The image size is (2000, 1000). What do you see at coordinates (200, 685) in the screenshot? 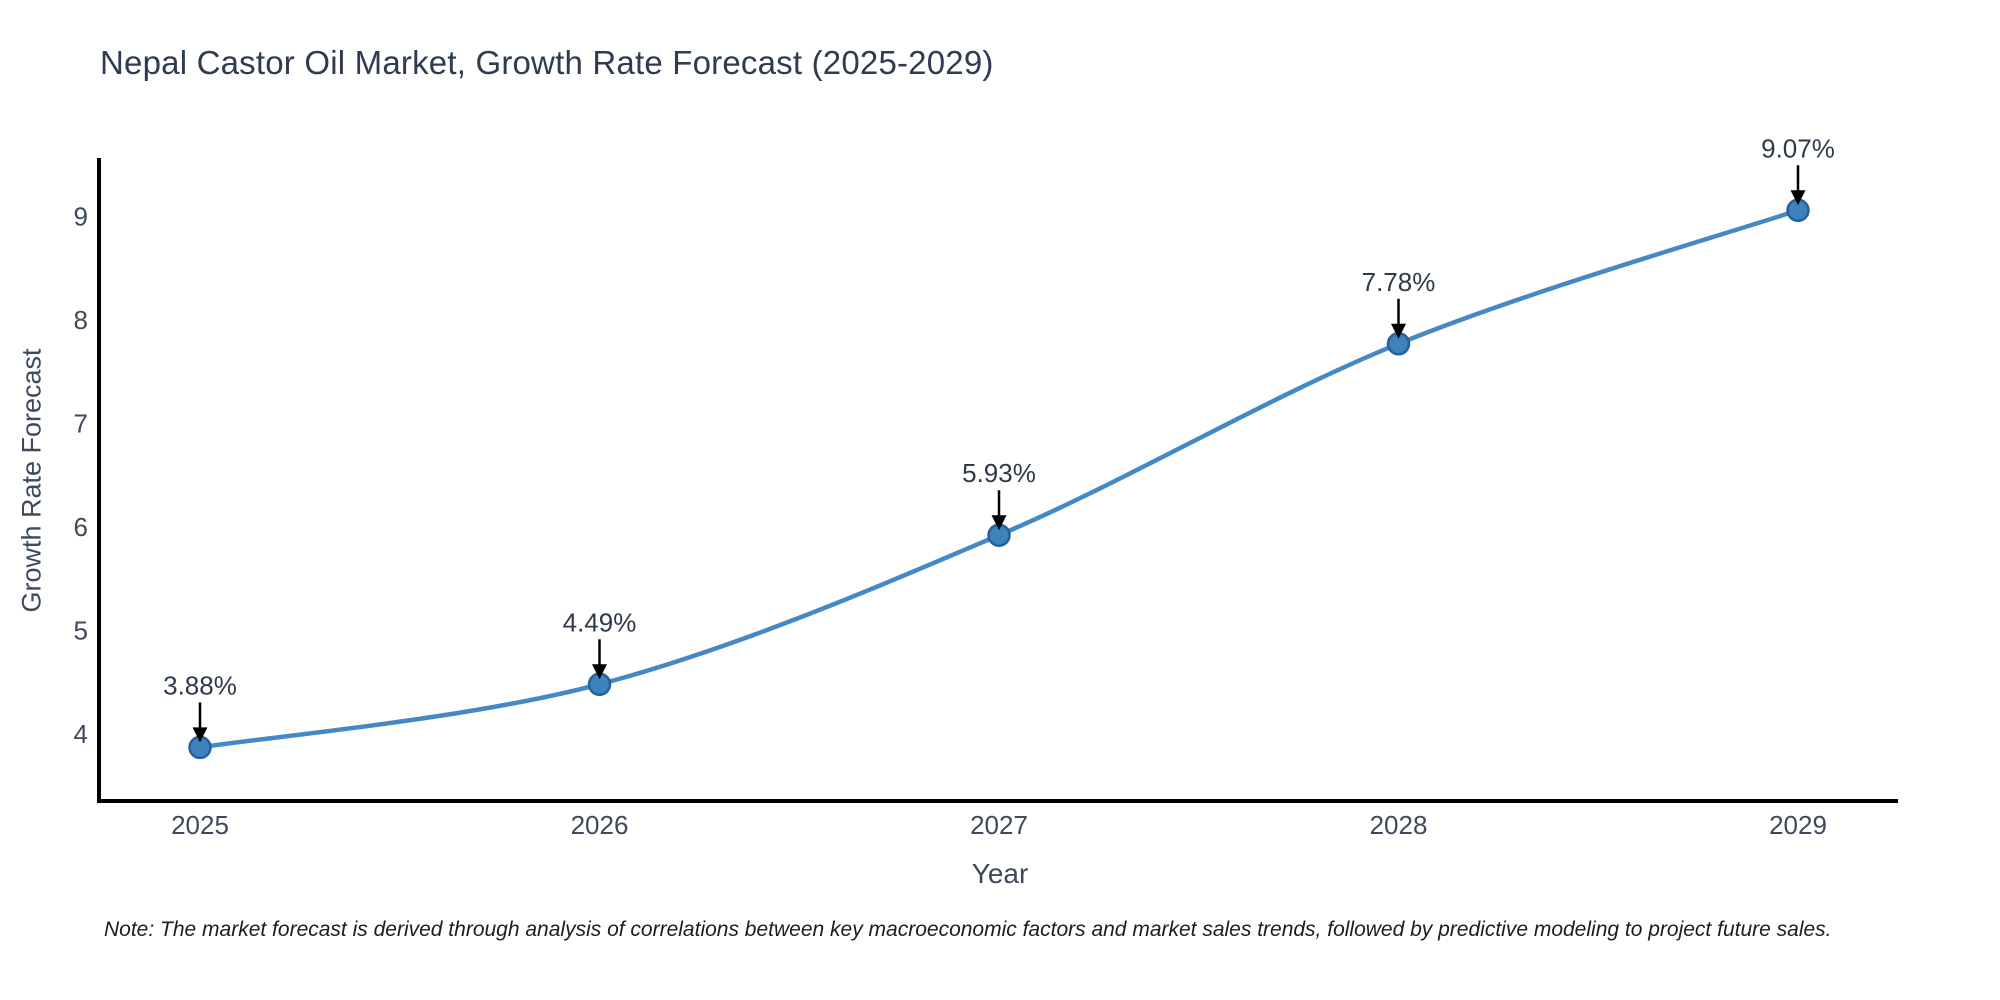
I see `annotation-label-2025: 3.88%` at bounding box center [200, 685].